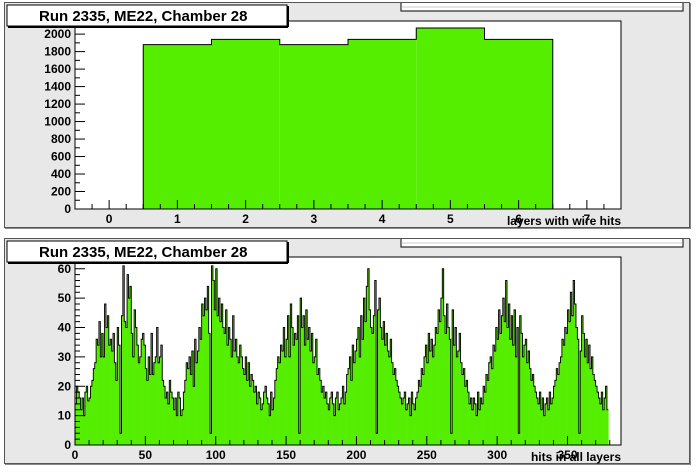 The width and height of the screenshot is (696, 472). I want to click on x-tick-label: 100, so click(216, 455).